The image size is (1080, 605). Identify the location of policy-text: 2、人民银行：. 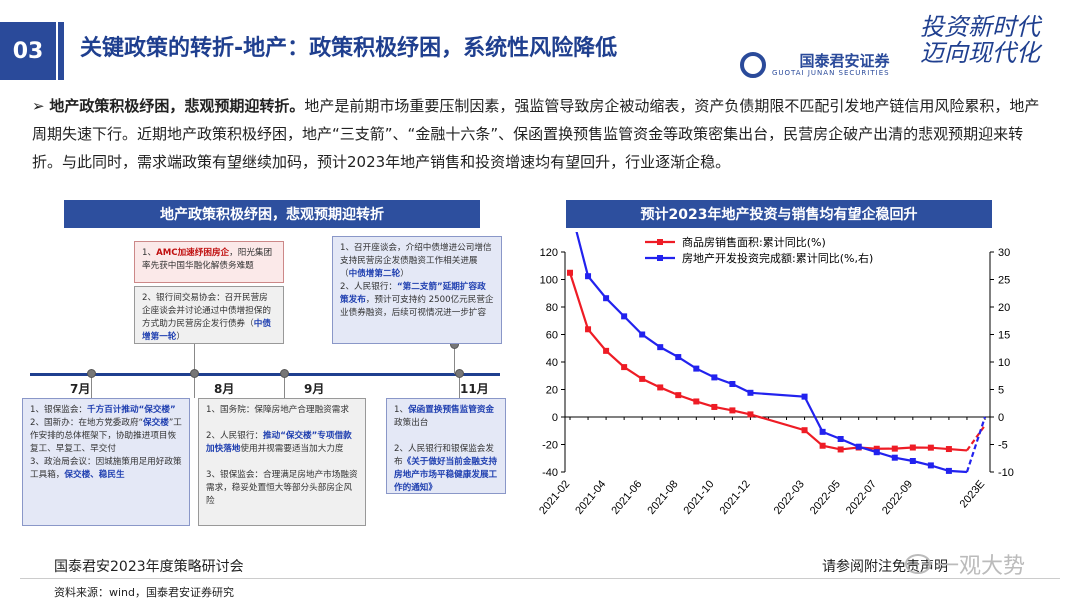
(369, 287).